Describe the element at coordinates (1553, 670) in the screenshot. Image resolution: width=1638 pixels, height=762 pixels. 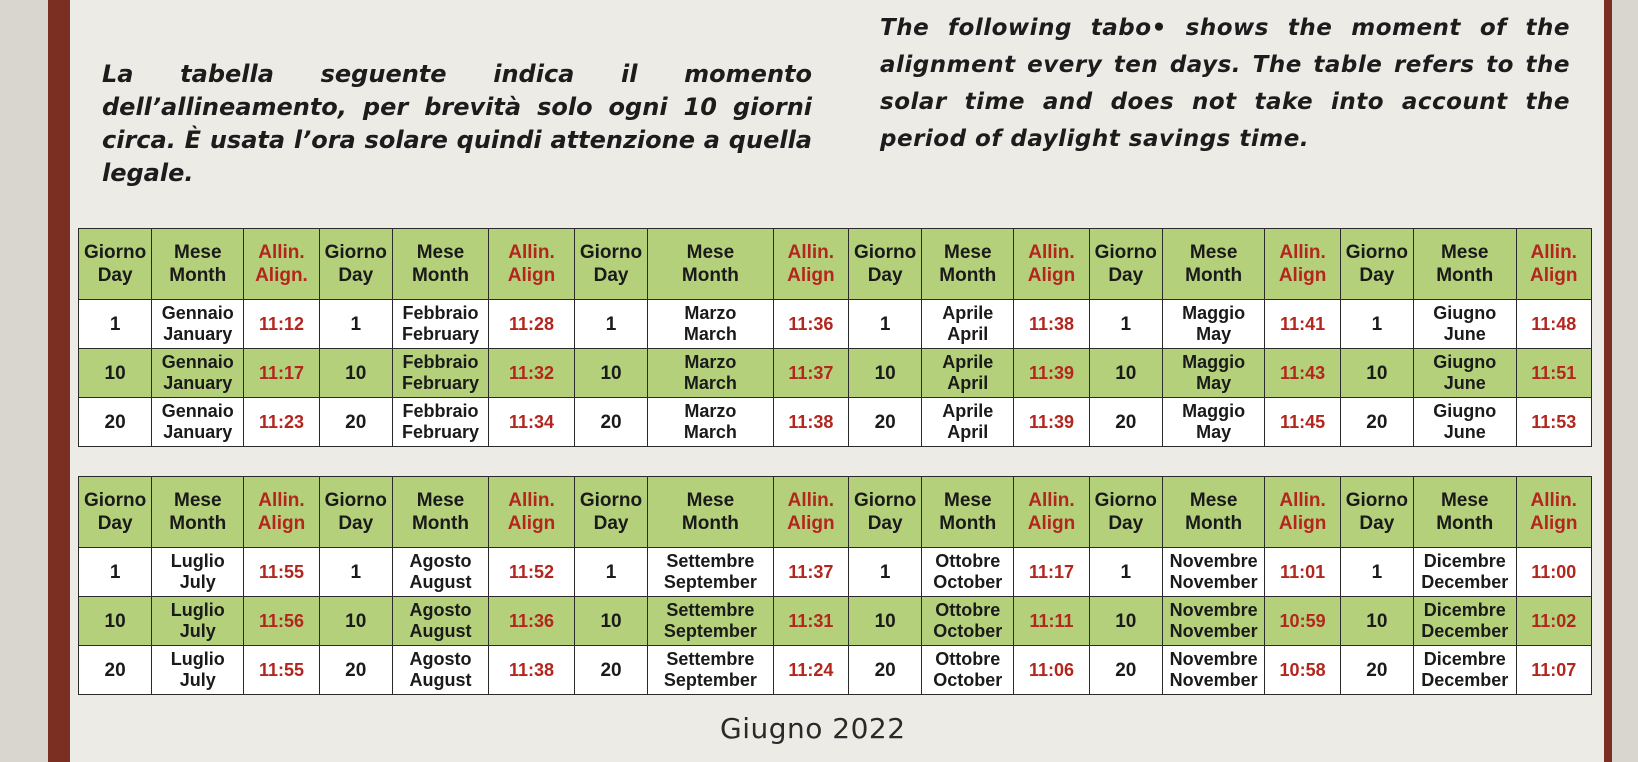
I see `align-time-cell: 11:07` at that location.